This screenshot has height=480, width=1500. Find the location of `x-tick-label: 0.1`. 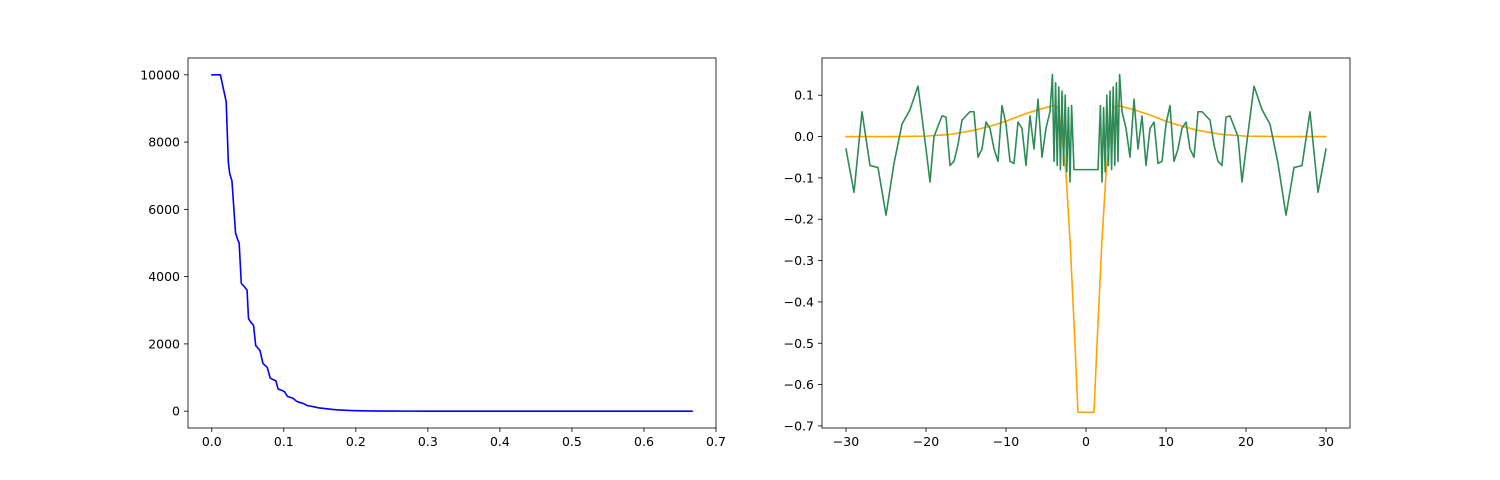

x-tick-label: 0.1 is located at coordinates (284, 441).